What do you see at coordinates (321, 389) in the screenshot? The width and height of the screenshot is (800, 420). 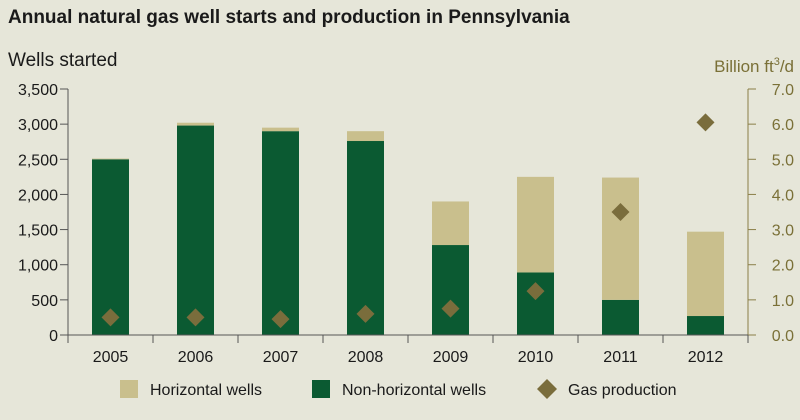 I see `legend-swatch-non-horizontal-wells` at bounding box center [321, 389].